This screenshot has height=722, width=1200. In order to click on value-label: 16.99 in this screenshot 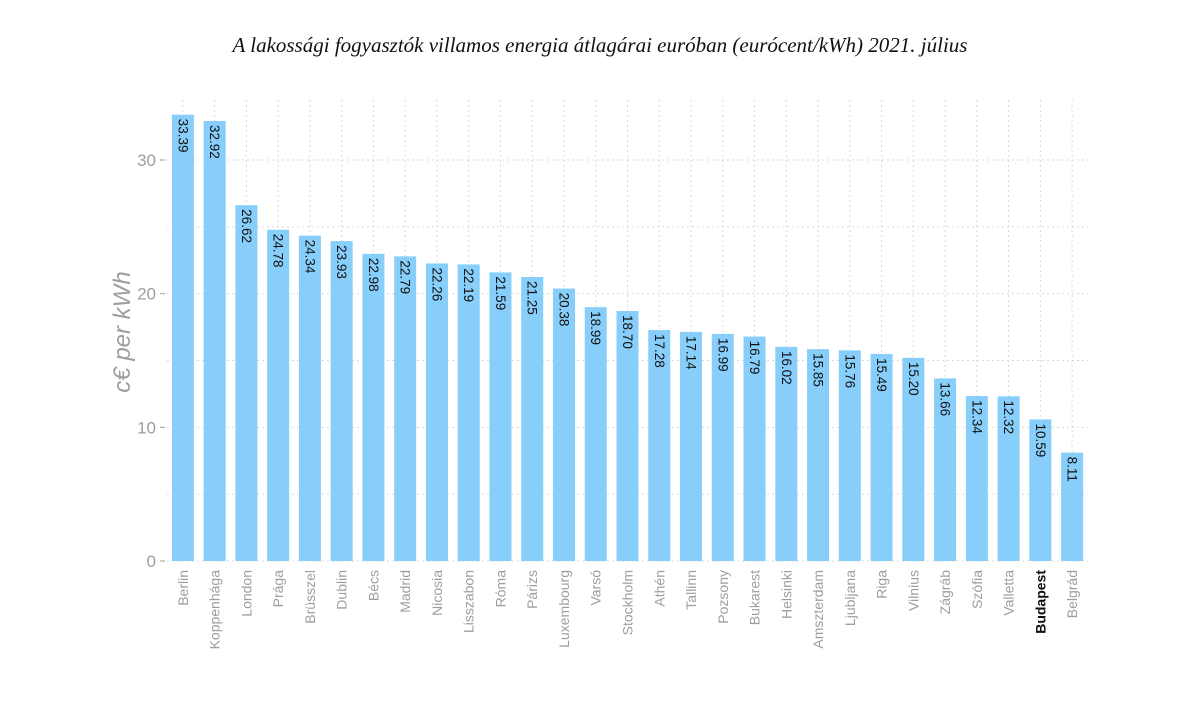, I will do `click(722, 355)`.